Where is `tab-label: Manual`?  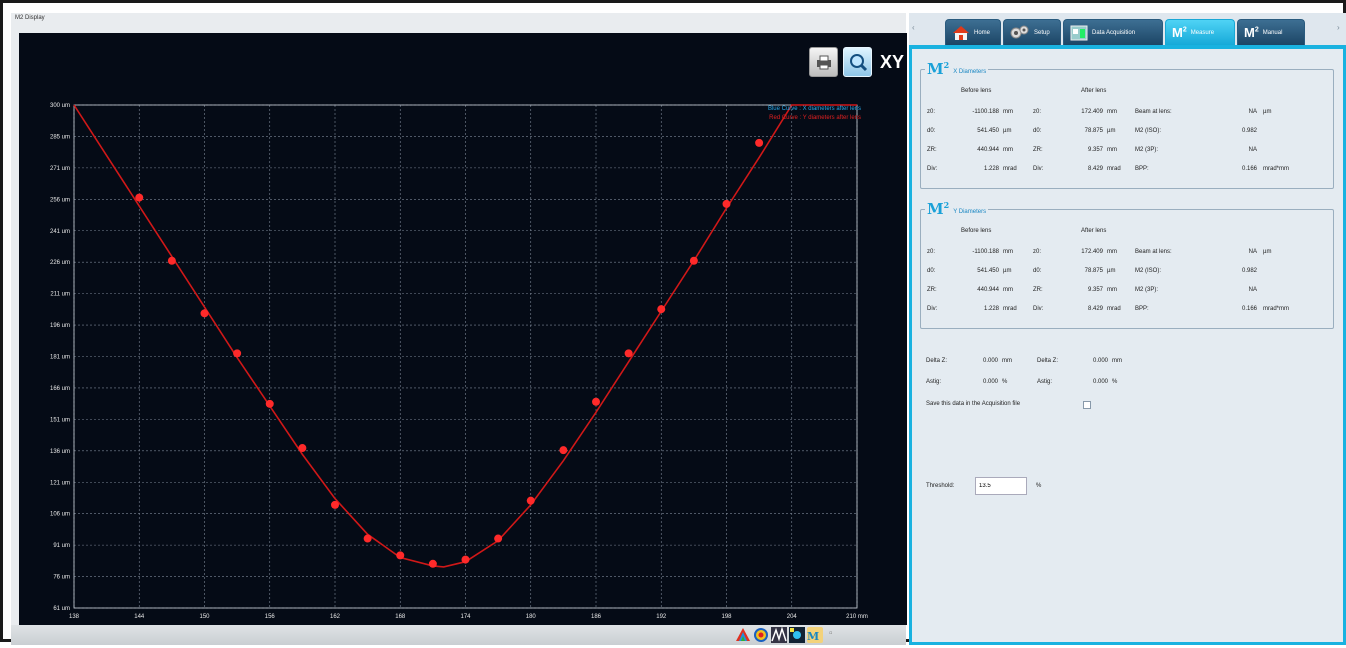
tab-label: Manual is located at coordinates (1272, 32).